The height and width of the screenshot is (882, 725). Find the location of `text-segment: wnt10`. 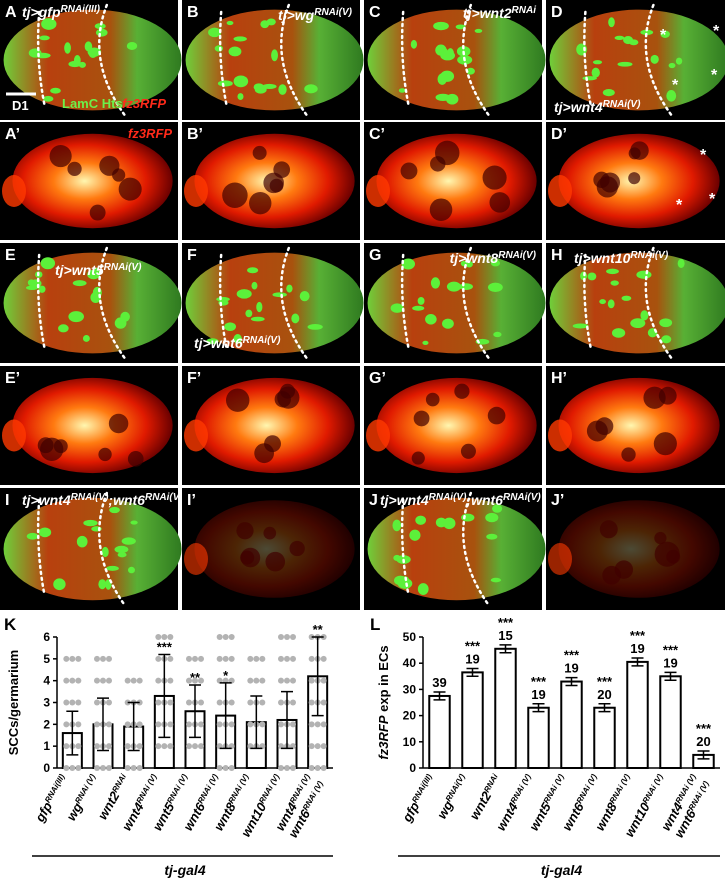

text-segment: wnt10 is located at coordinates (254, 819).